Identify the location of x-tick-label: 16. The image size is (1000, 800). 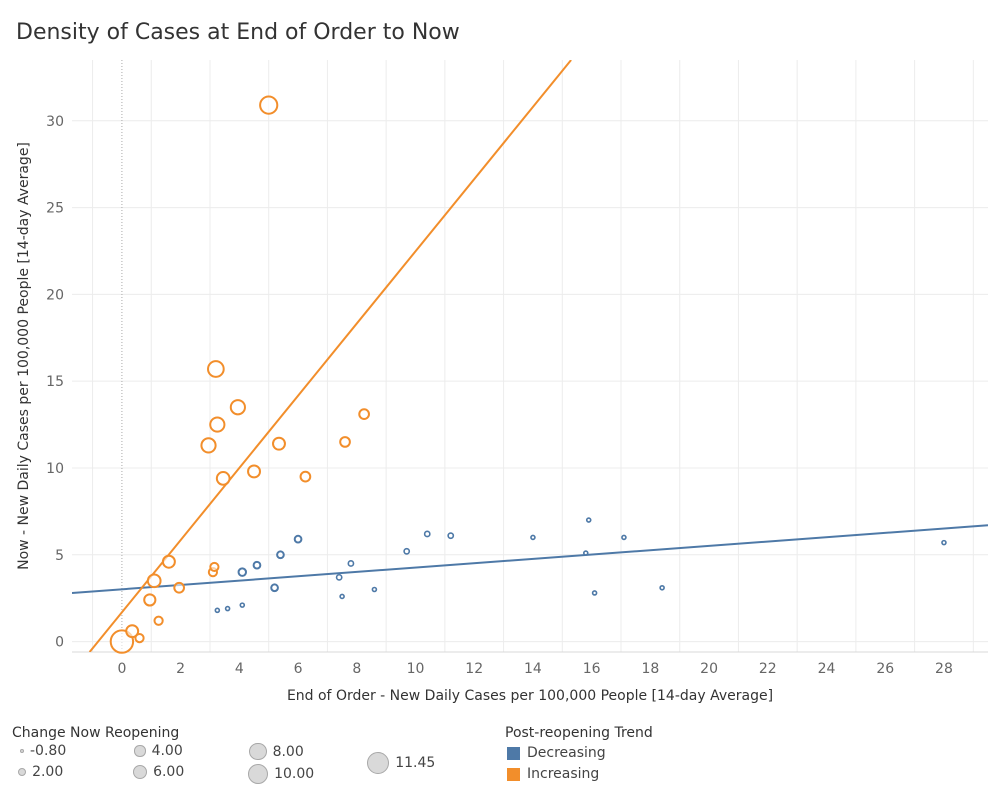
(592, 669).